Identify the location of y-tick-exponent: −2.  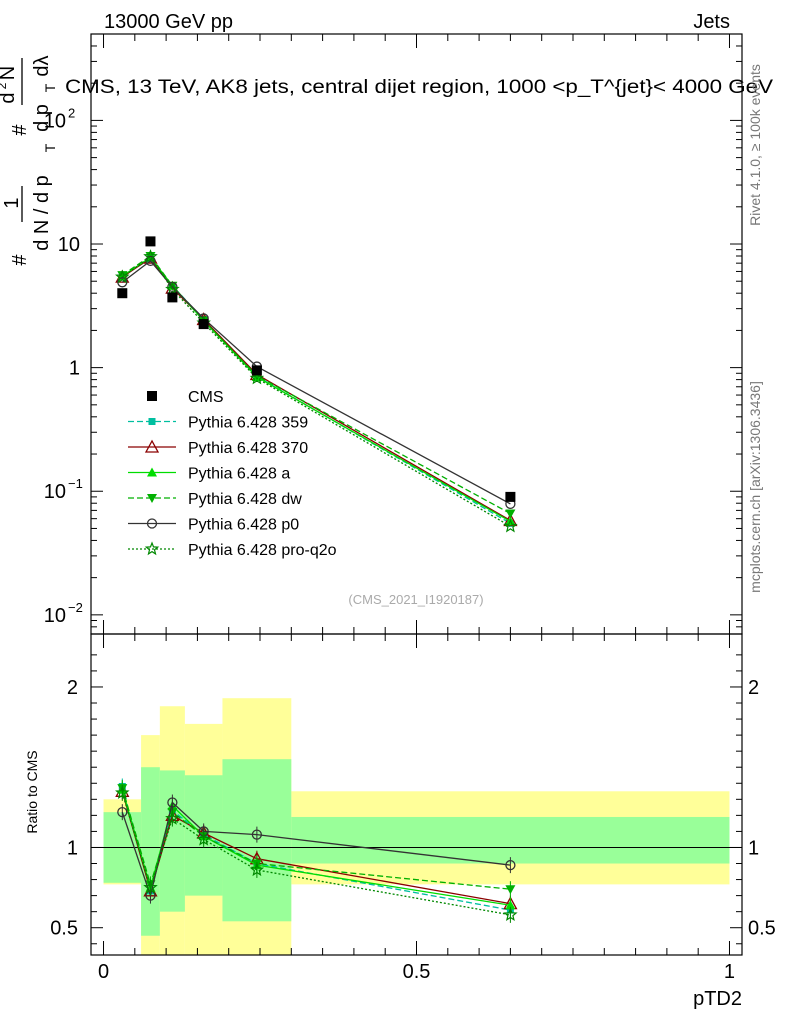
(75, 607).